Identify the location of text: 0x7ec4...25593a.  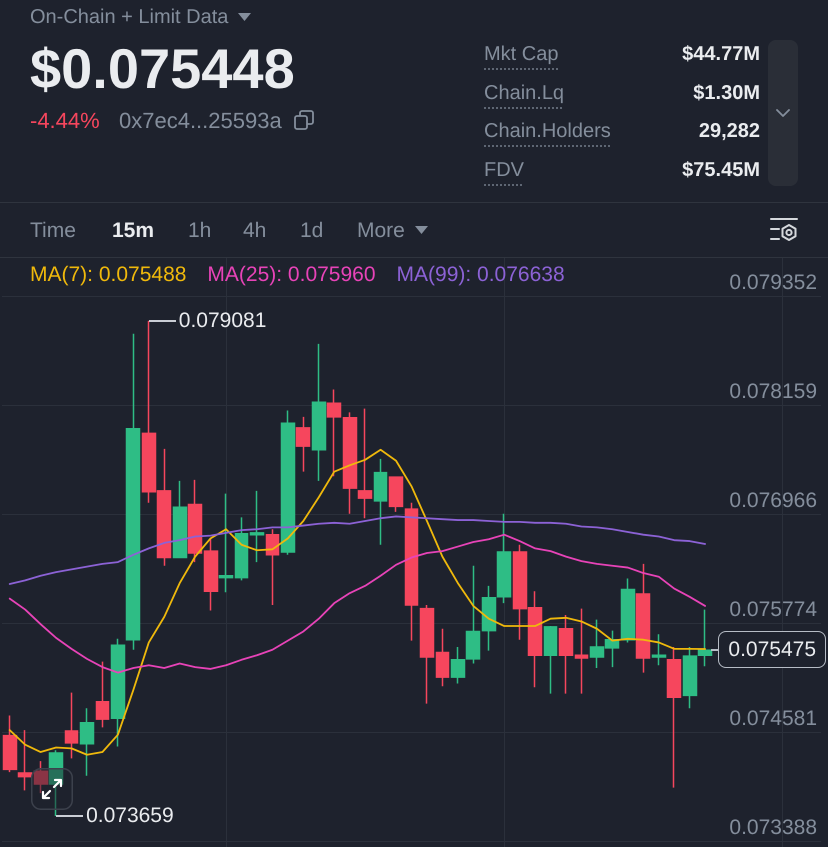
(200, 120).